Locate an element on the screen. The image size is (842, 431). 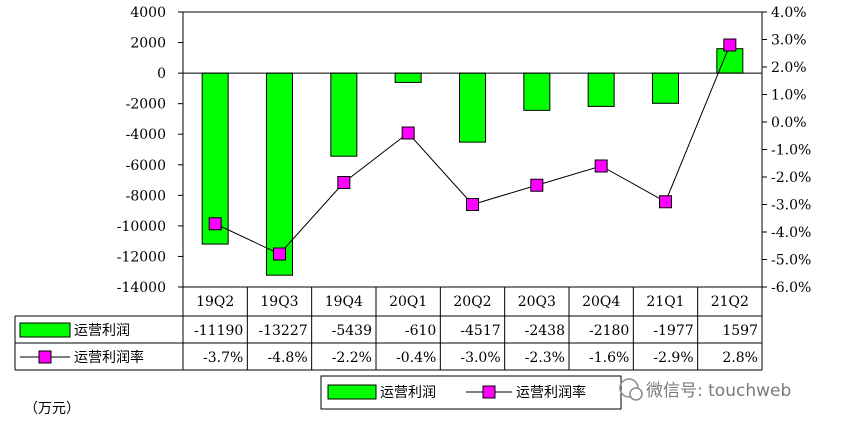
table-cell: -3.7% is located at coordinates (223, 358).